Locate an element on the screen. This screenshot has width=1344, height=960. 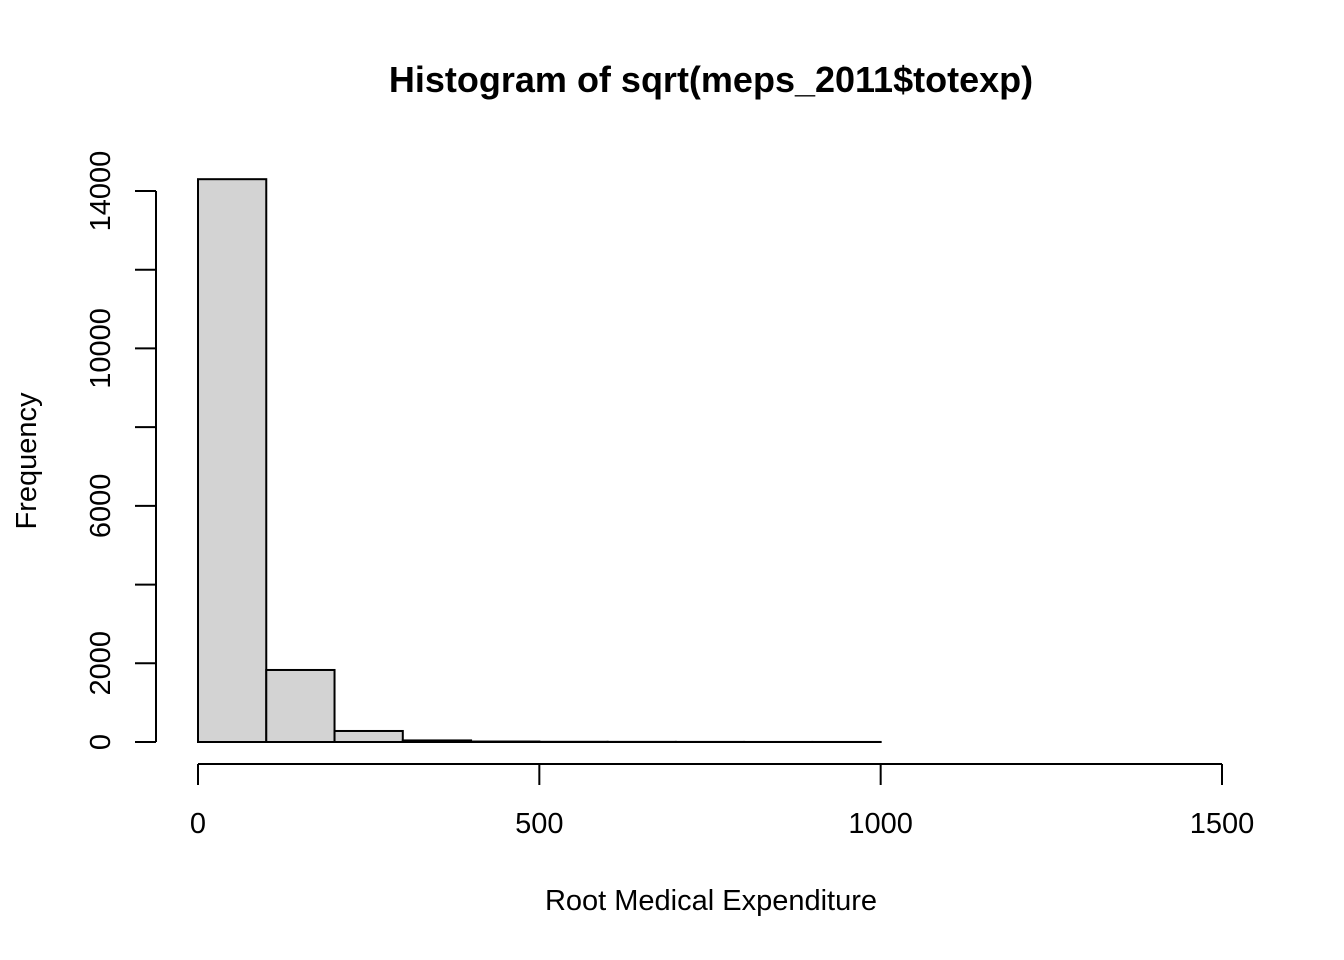
y-axis-label: Frequency is located at coordinates (27, 461).